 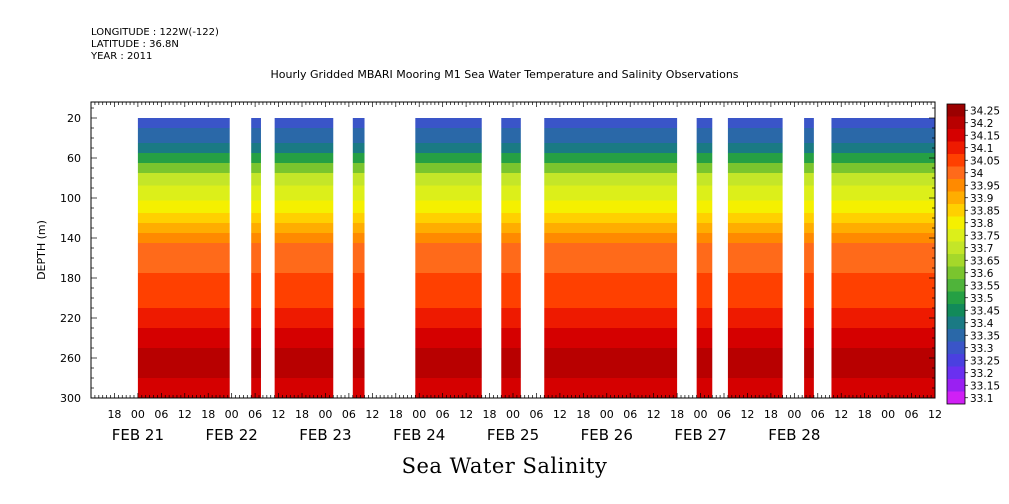 What do you see at coordinates (70, 358) in the screenshot?
I see `y-tick-label: 260` at bounding box center [70, 358].